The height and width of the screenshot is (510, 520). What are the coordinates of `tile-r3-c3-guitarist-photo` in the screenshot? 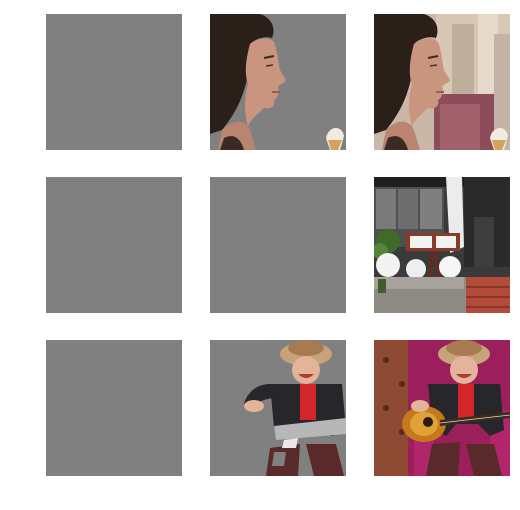 It's located at (442, 408).